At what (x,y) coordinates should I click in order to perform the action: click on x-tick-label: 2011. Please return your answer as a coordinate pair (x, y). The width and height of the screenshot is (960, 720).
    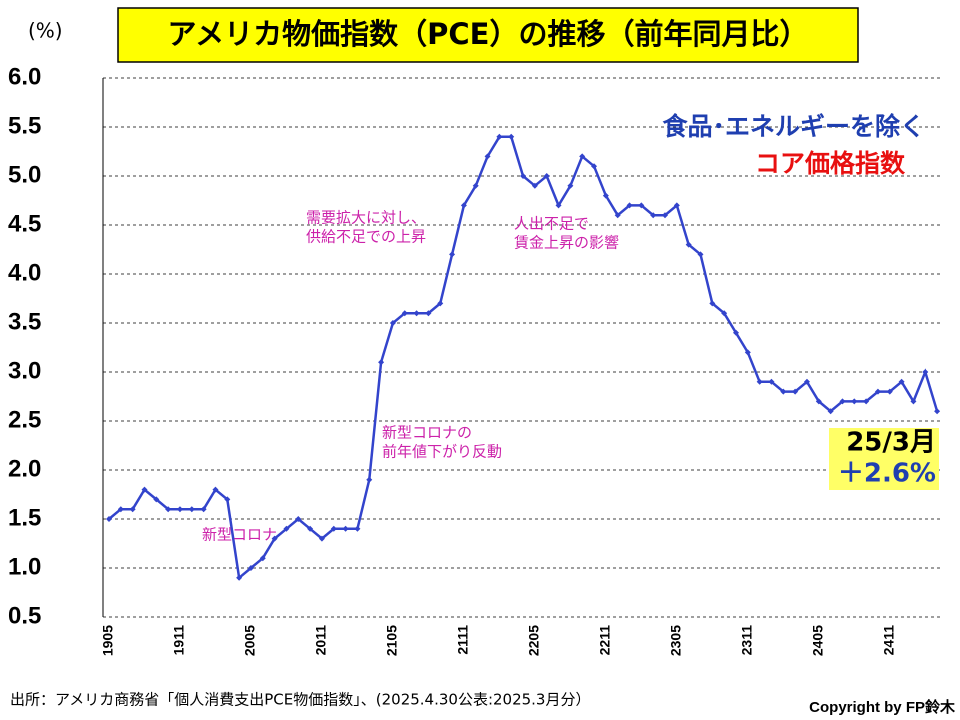
    Looking at the image, I should click on (321, 640).